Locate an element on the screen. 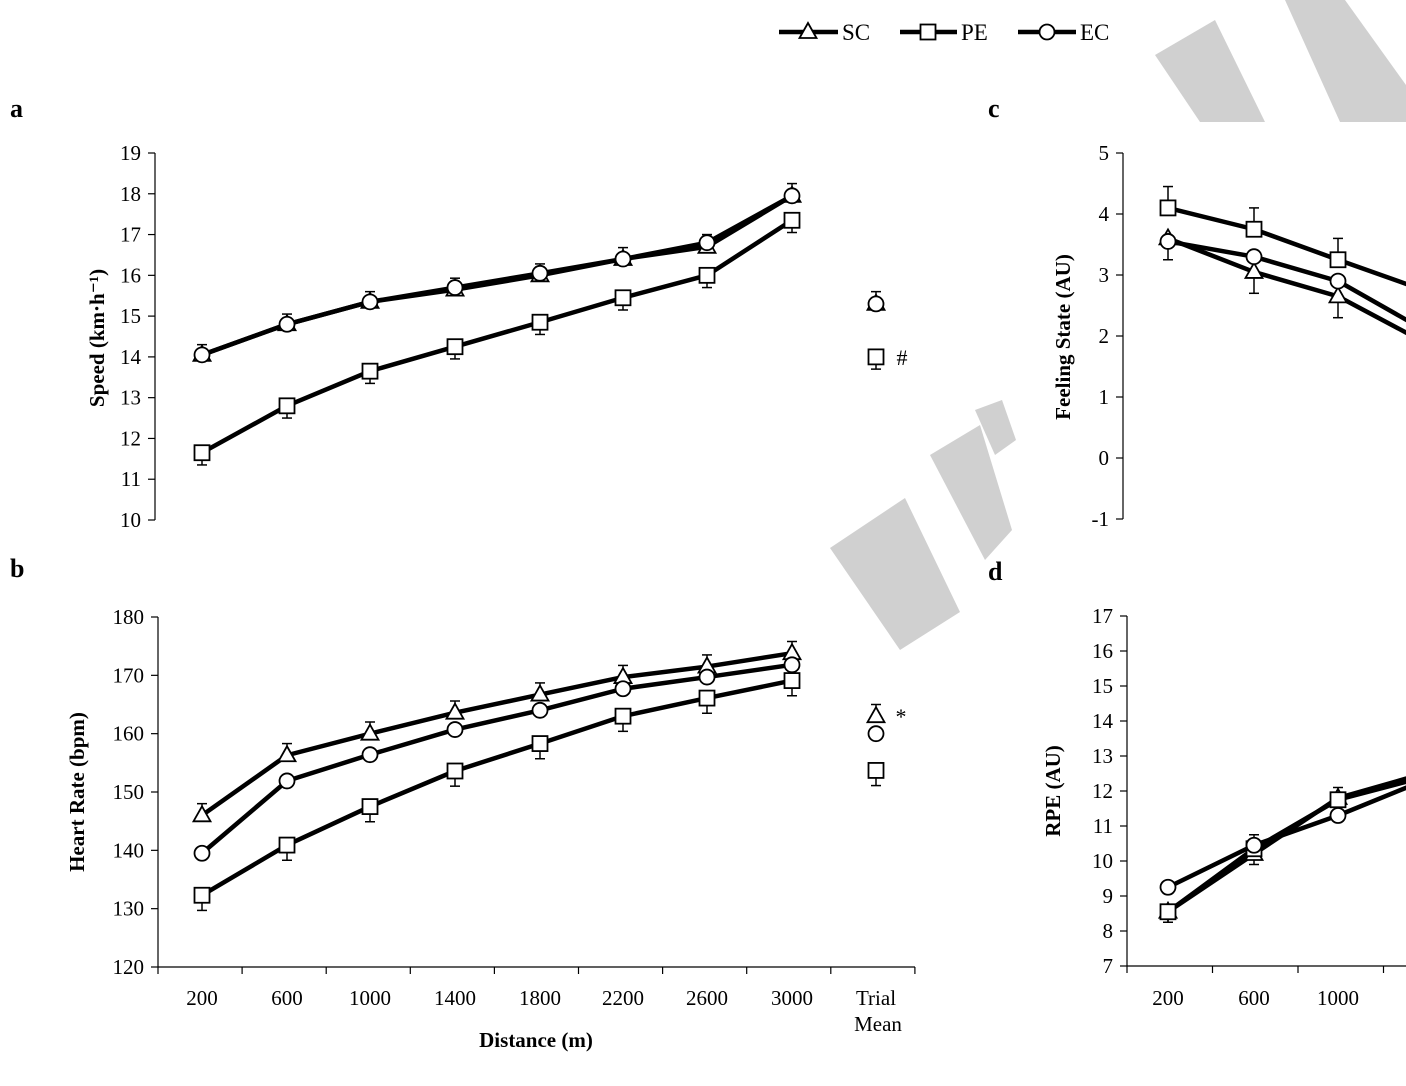 The image size is (1406, 1086). y-tick-label: 2 is located at coordinates (1104, 336).